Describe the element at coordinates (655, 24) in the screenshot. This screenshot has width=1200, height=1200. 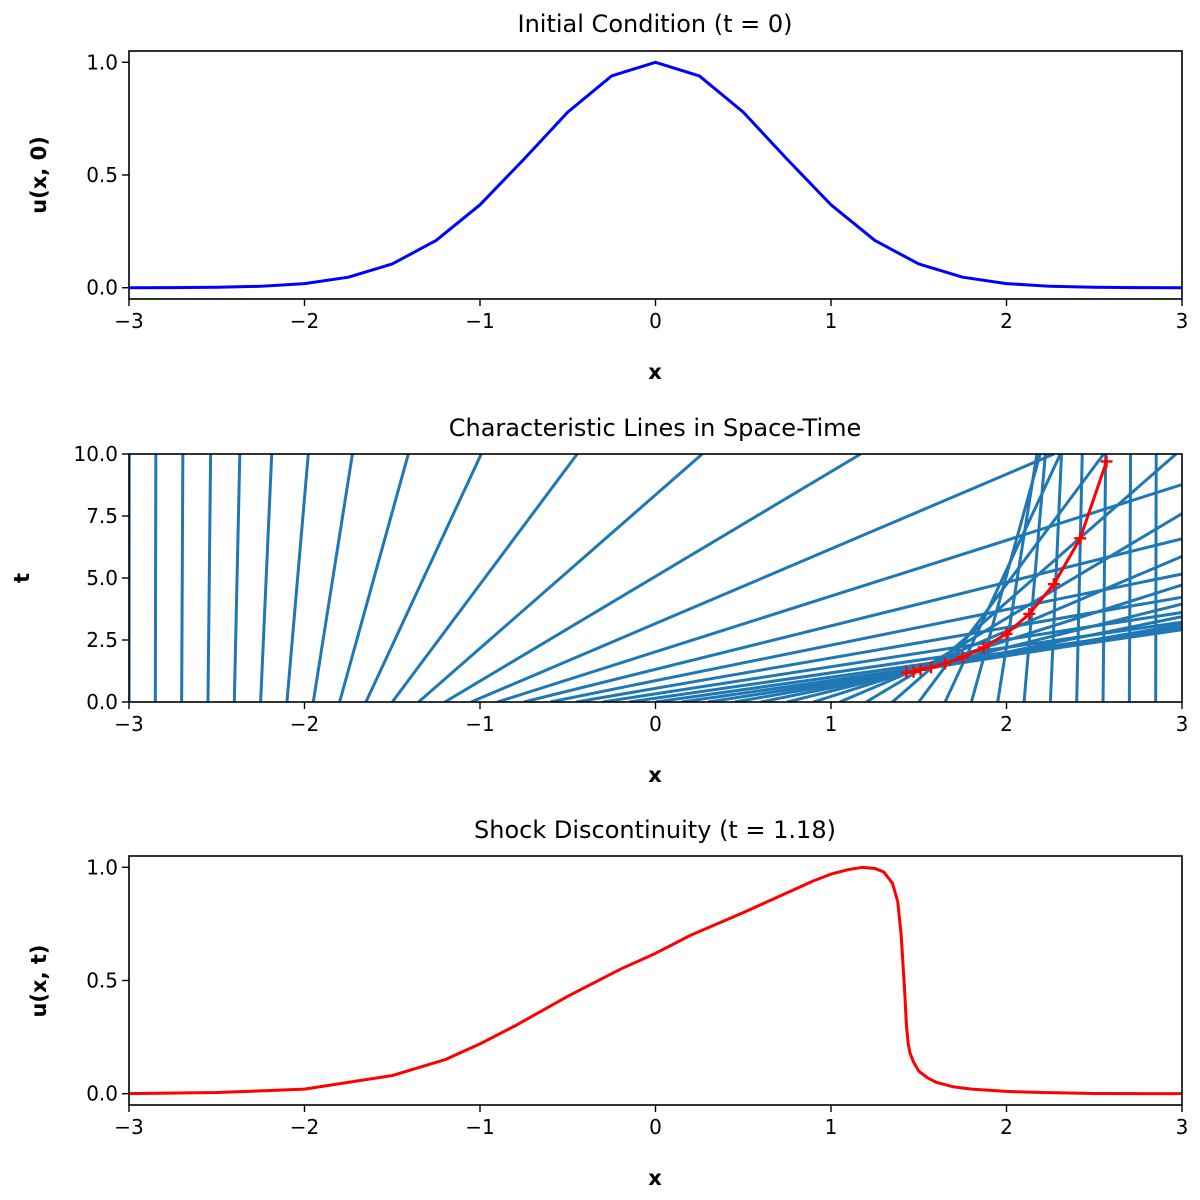
I see `chart-title: Initial Condition (t = 0)` at that location.